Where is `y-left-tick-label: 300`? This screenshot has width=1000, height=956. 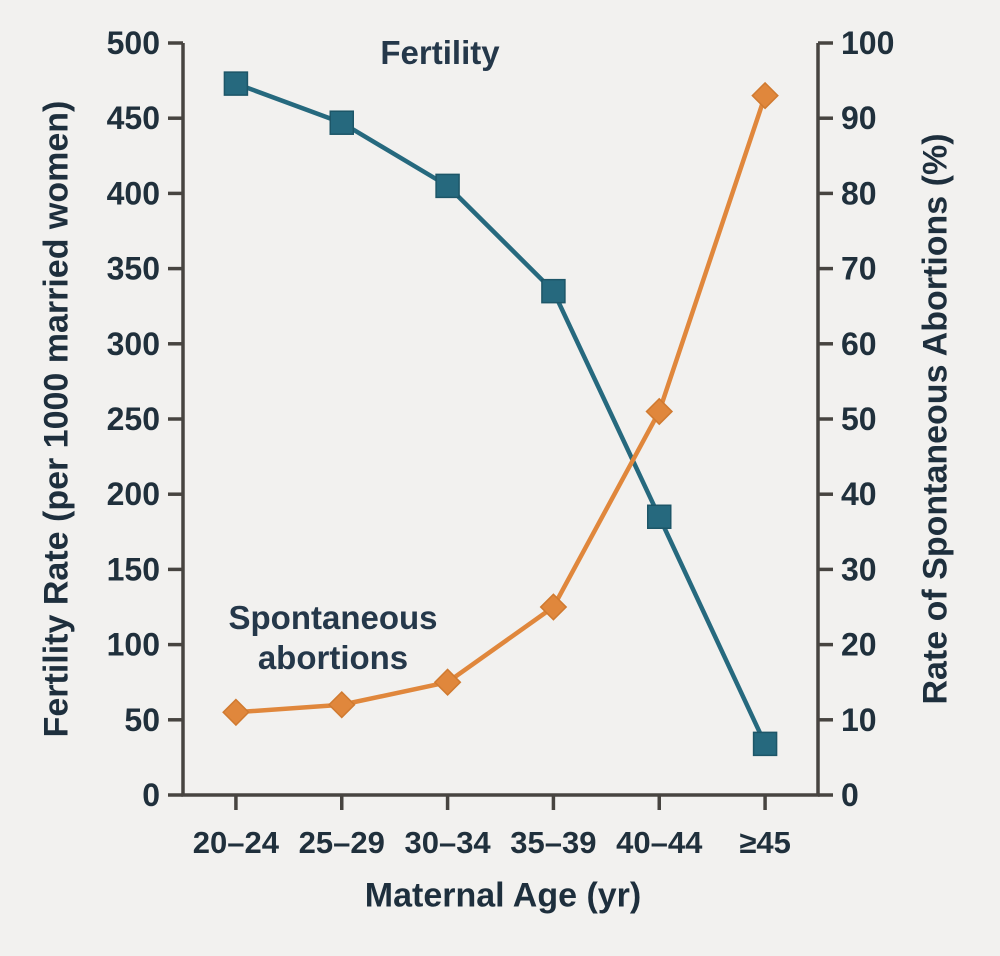 y-left-tick-label: 300 is located at coordinates (133, 344).